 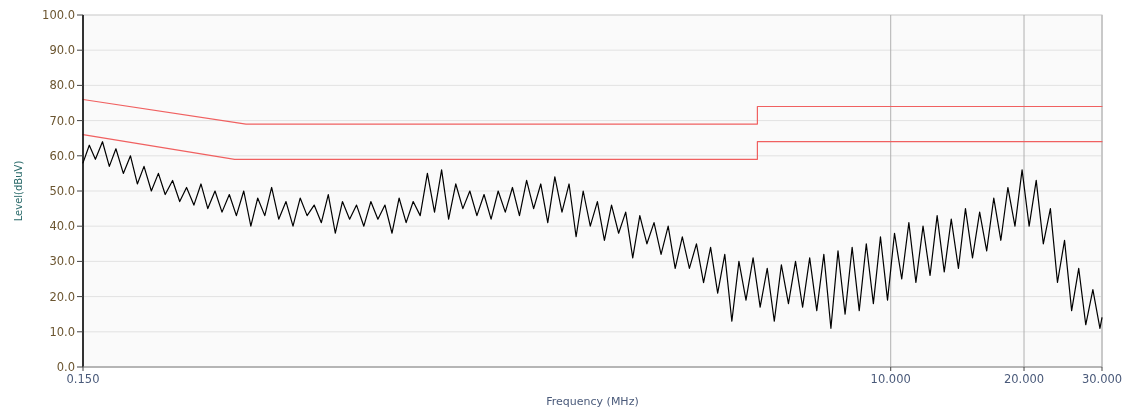 What do you see at coordinates (890, 379) in the screenshot?
I see `x-tick-label: 10.000` at bounding box center [890, 379].